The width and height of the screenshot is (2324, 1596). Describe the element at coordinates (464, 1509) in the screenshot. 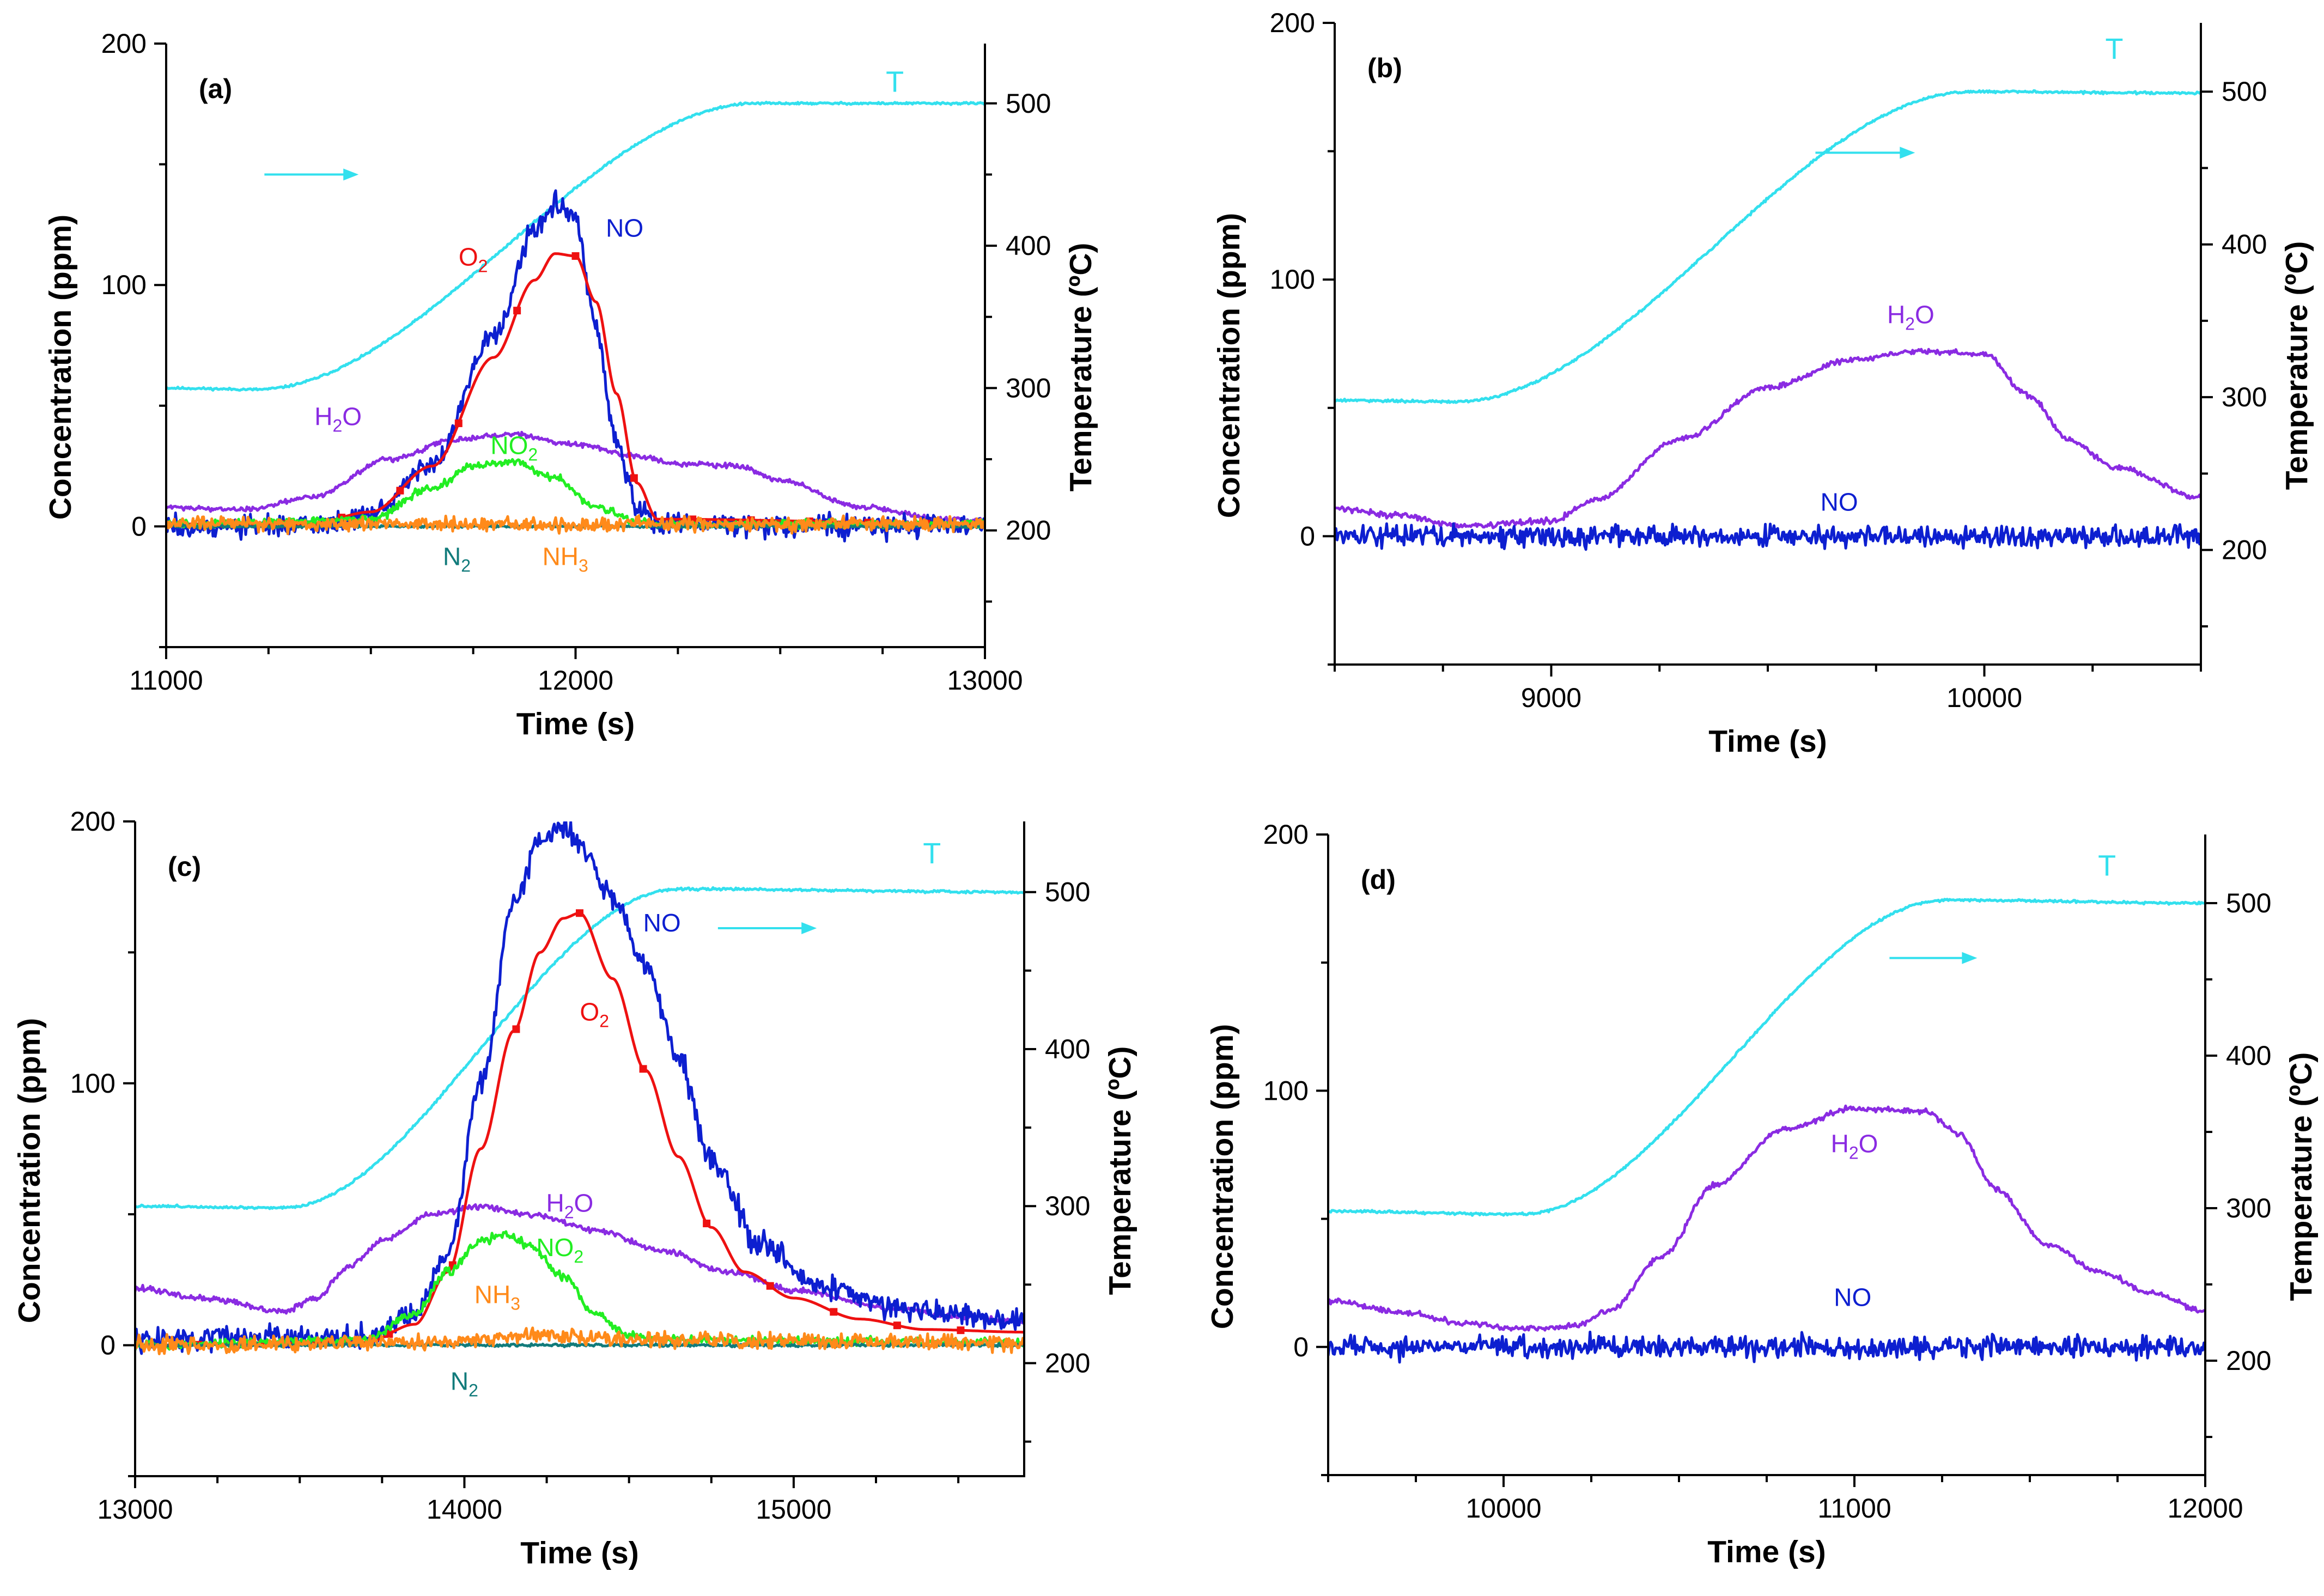

I see `x-tick-label: 14000` at that location.